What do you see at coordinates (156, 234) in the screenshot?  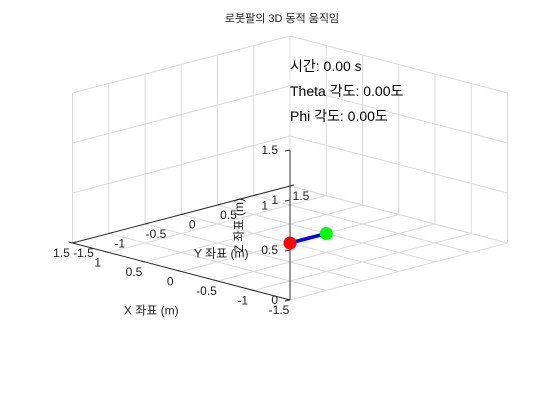 I see `y-tick-label: -0.5` at bounding box center [156, 234].